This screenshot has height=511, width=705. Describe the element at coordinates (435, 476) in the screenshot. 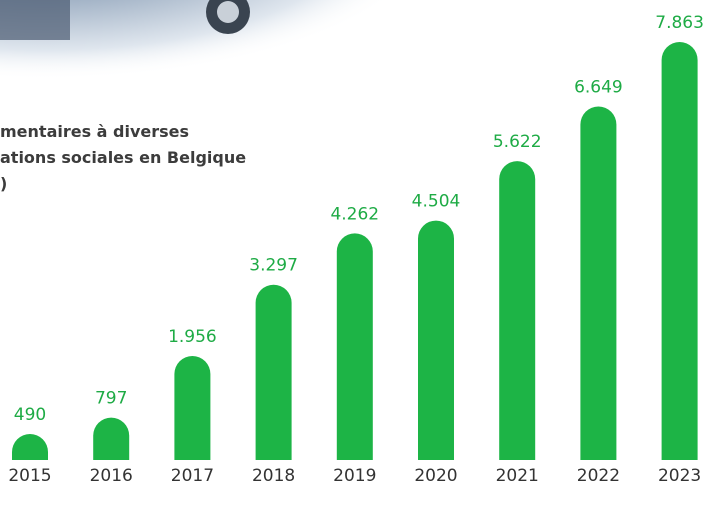

I see `x-tick-label: 2020` at that location.